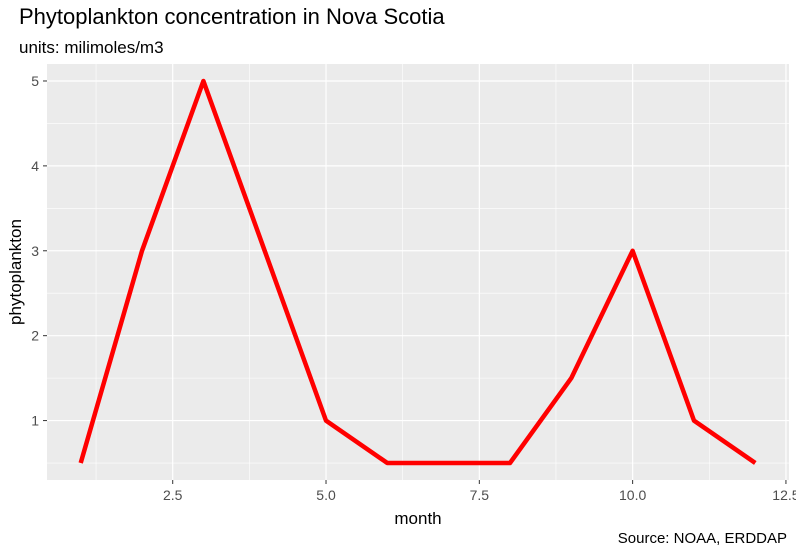 The height and width of the screenshot is (557, 796). Describe the element at coordinates (91, 47) in the screenshot. I see `chart-subtitle: units: milimoles/m3` at that location.